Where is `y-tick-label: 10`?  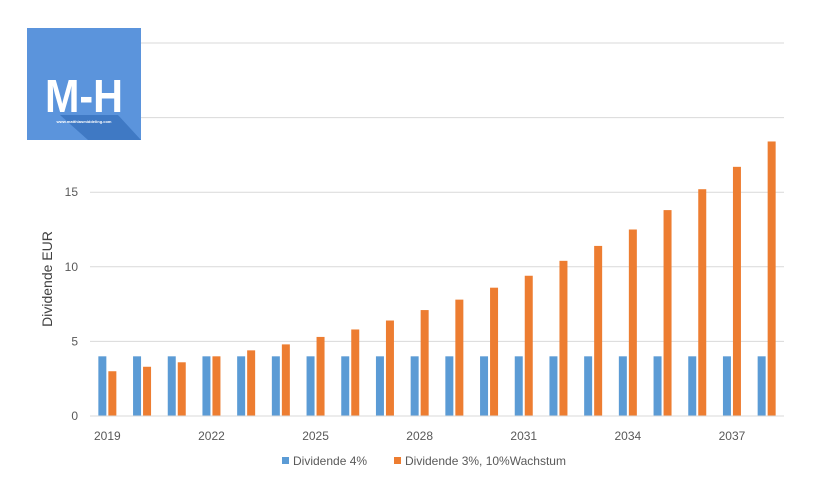 y-tick-label: 10 is located at coordinates (72, 267).